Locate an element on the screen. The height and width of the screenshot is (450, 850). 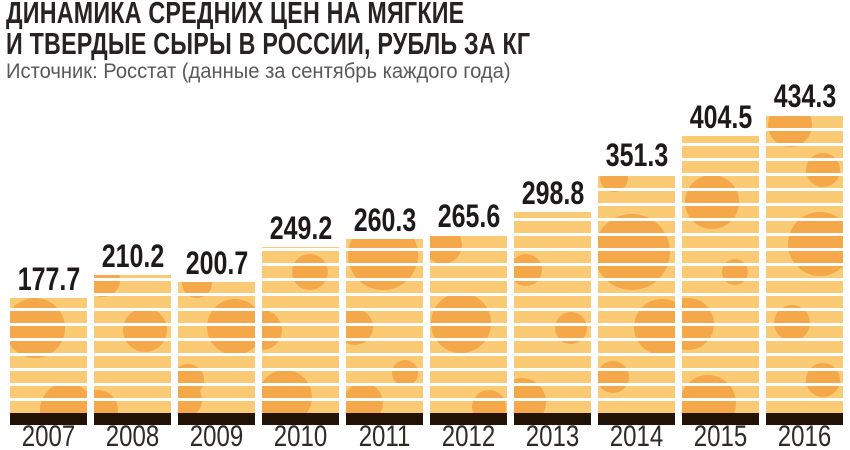
bar-2012 is located at coordinates (468, 330).